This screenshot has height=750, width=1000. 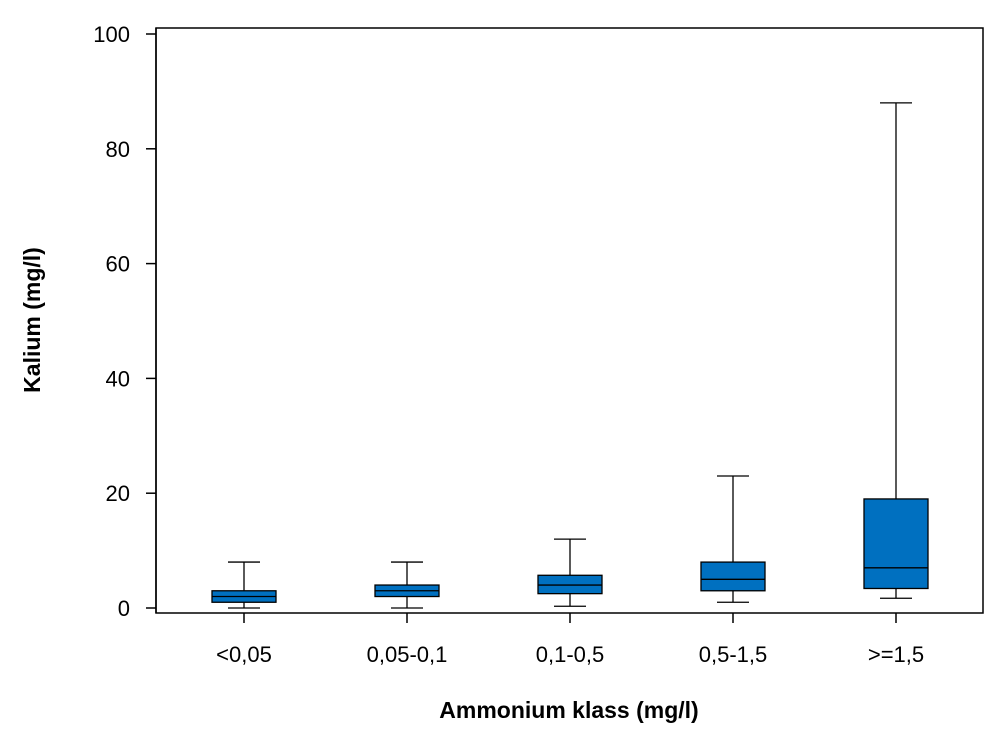 I want to click on y-tick-label: 40, so click(x=118, y=378).